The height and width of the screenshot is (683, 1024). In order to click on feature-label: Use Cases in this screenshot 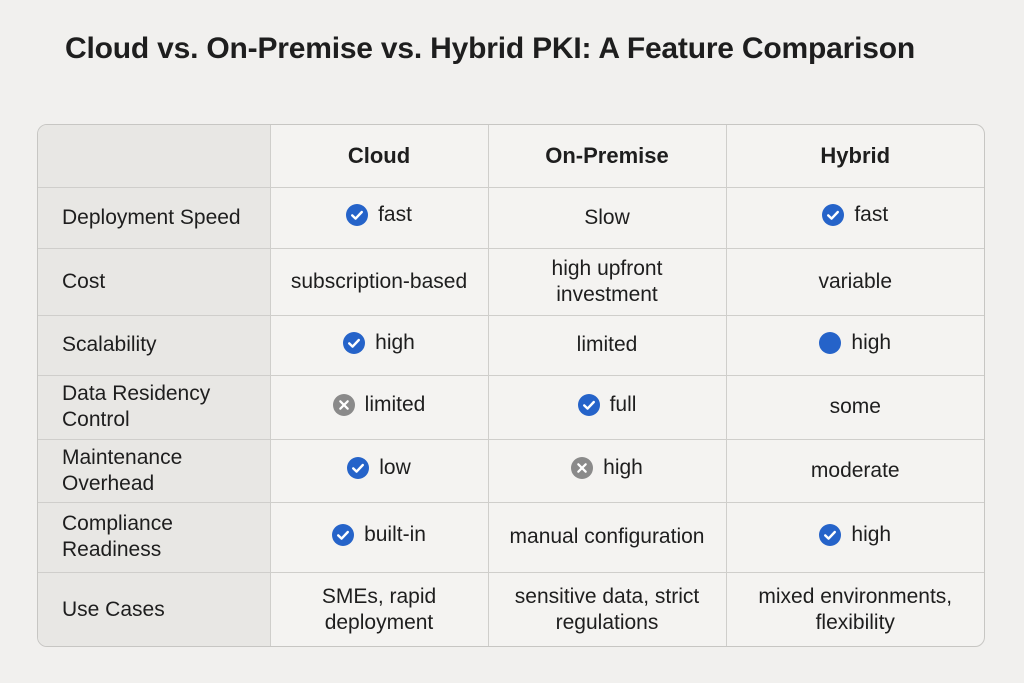, I will do `click(154, 608)`.